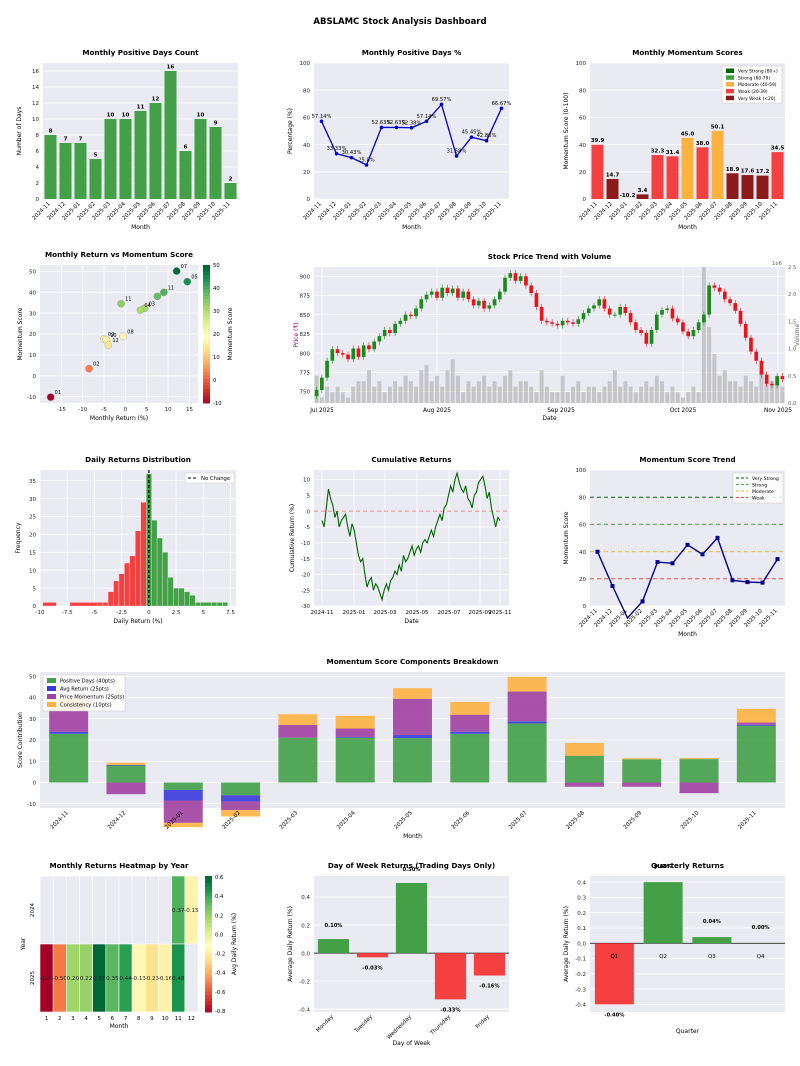  I want to click on x-axis-label: Date, so click(411, 621).